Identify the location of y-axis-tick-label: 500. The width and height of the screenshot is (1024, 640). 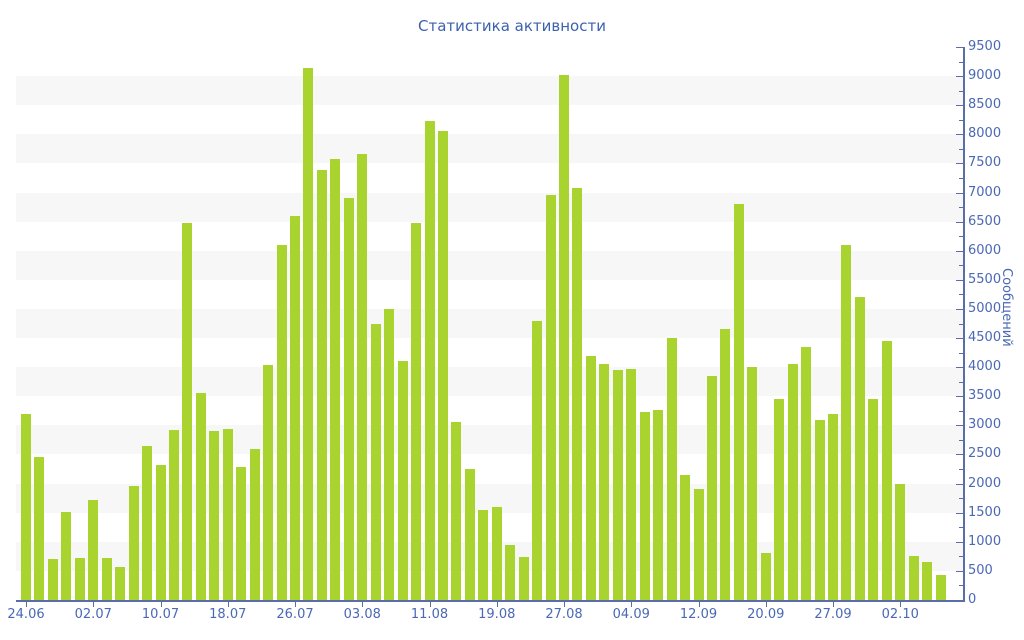
(980, 570).